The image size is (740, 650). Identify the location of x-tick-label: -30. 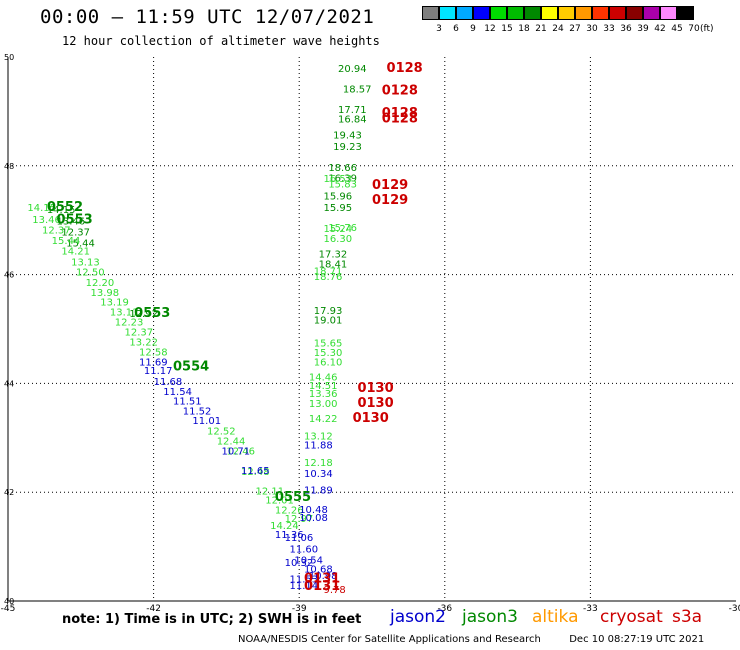
(734, 609).